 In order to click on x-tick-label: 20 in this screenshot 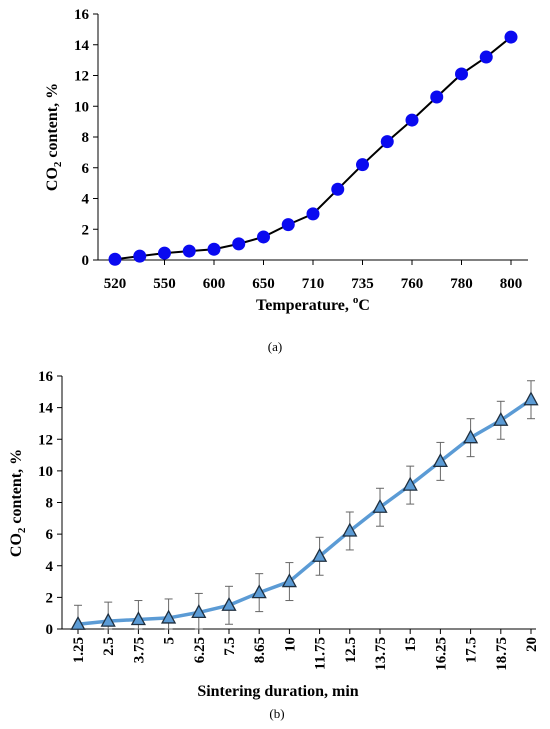, I will do `click(532, 644)`.